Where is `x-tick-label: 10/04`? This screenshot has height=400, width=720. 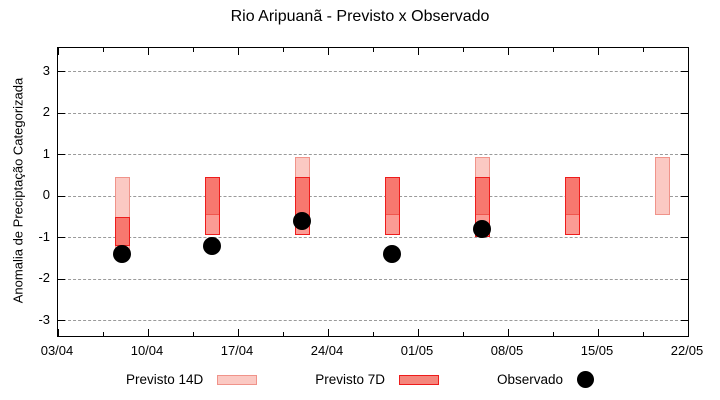
x-tick-label: 10/04 is located at coordinates (147, 350).